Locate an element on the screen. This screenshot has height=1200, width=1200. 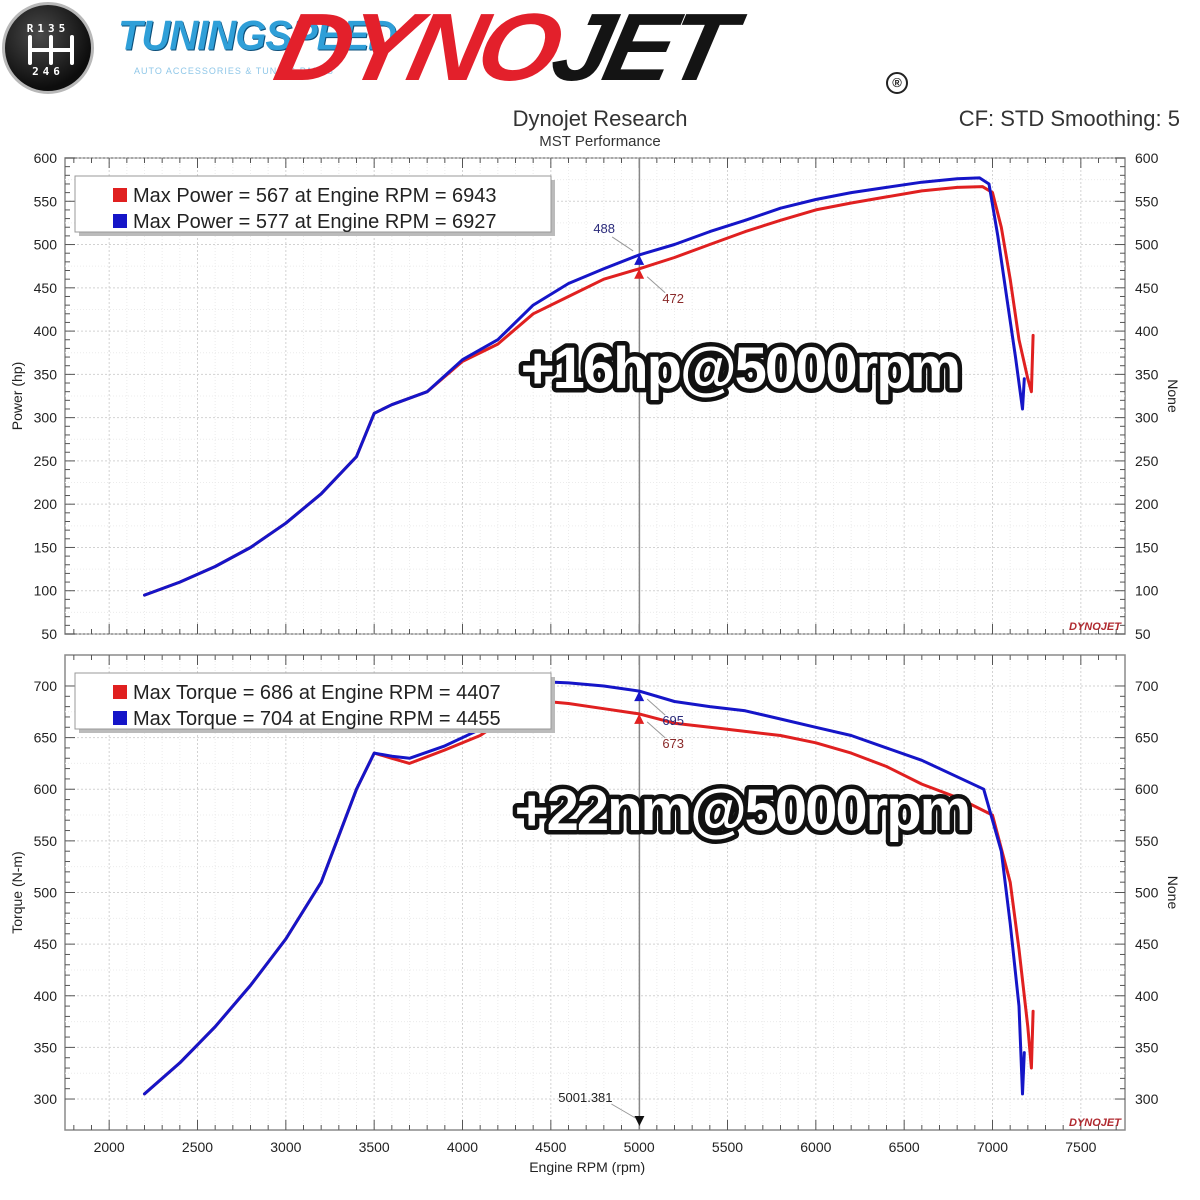
torque-y-tick-label-right: 600 is located at coordinates (1147, 789).